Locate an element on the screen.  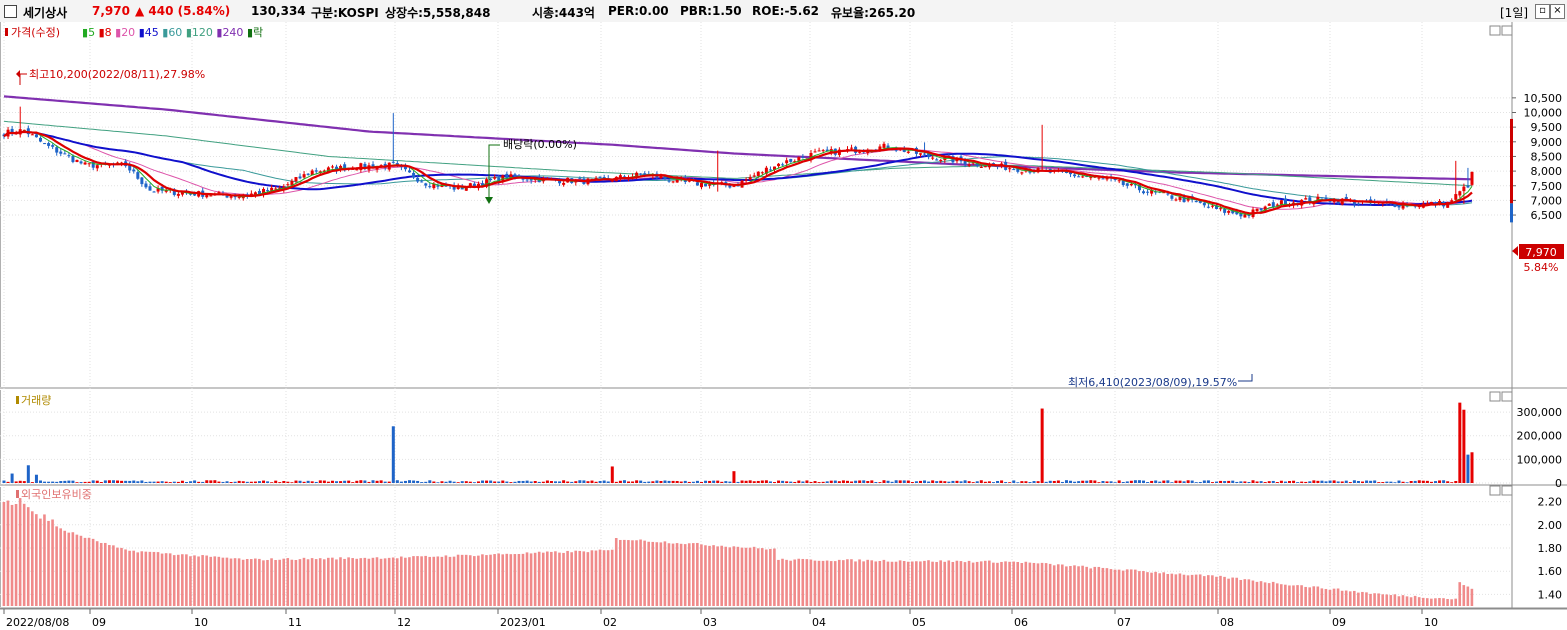
price-axis-tick: 8,500 is located at coordinates (1547, 156).